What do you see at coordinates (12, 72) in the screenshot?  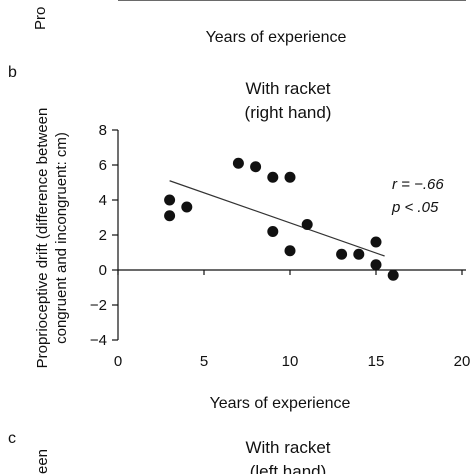 I see `panel-b-letter: b` at bounding box center [12, 72].